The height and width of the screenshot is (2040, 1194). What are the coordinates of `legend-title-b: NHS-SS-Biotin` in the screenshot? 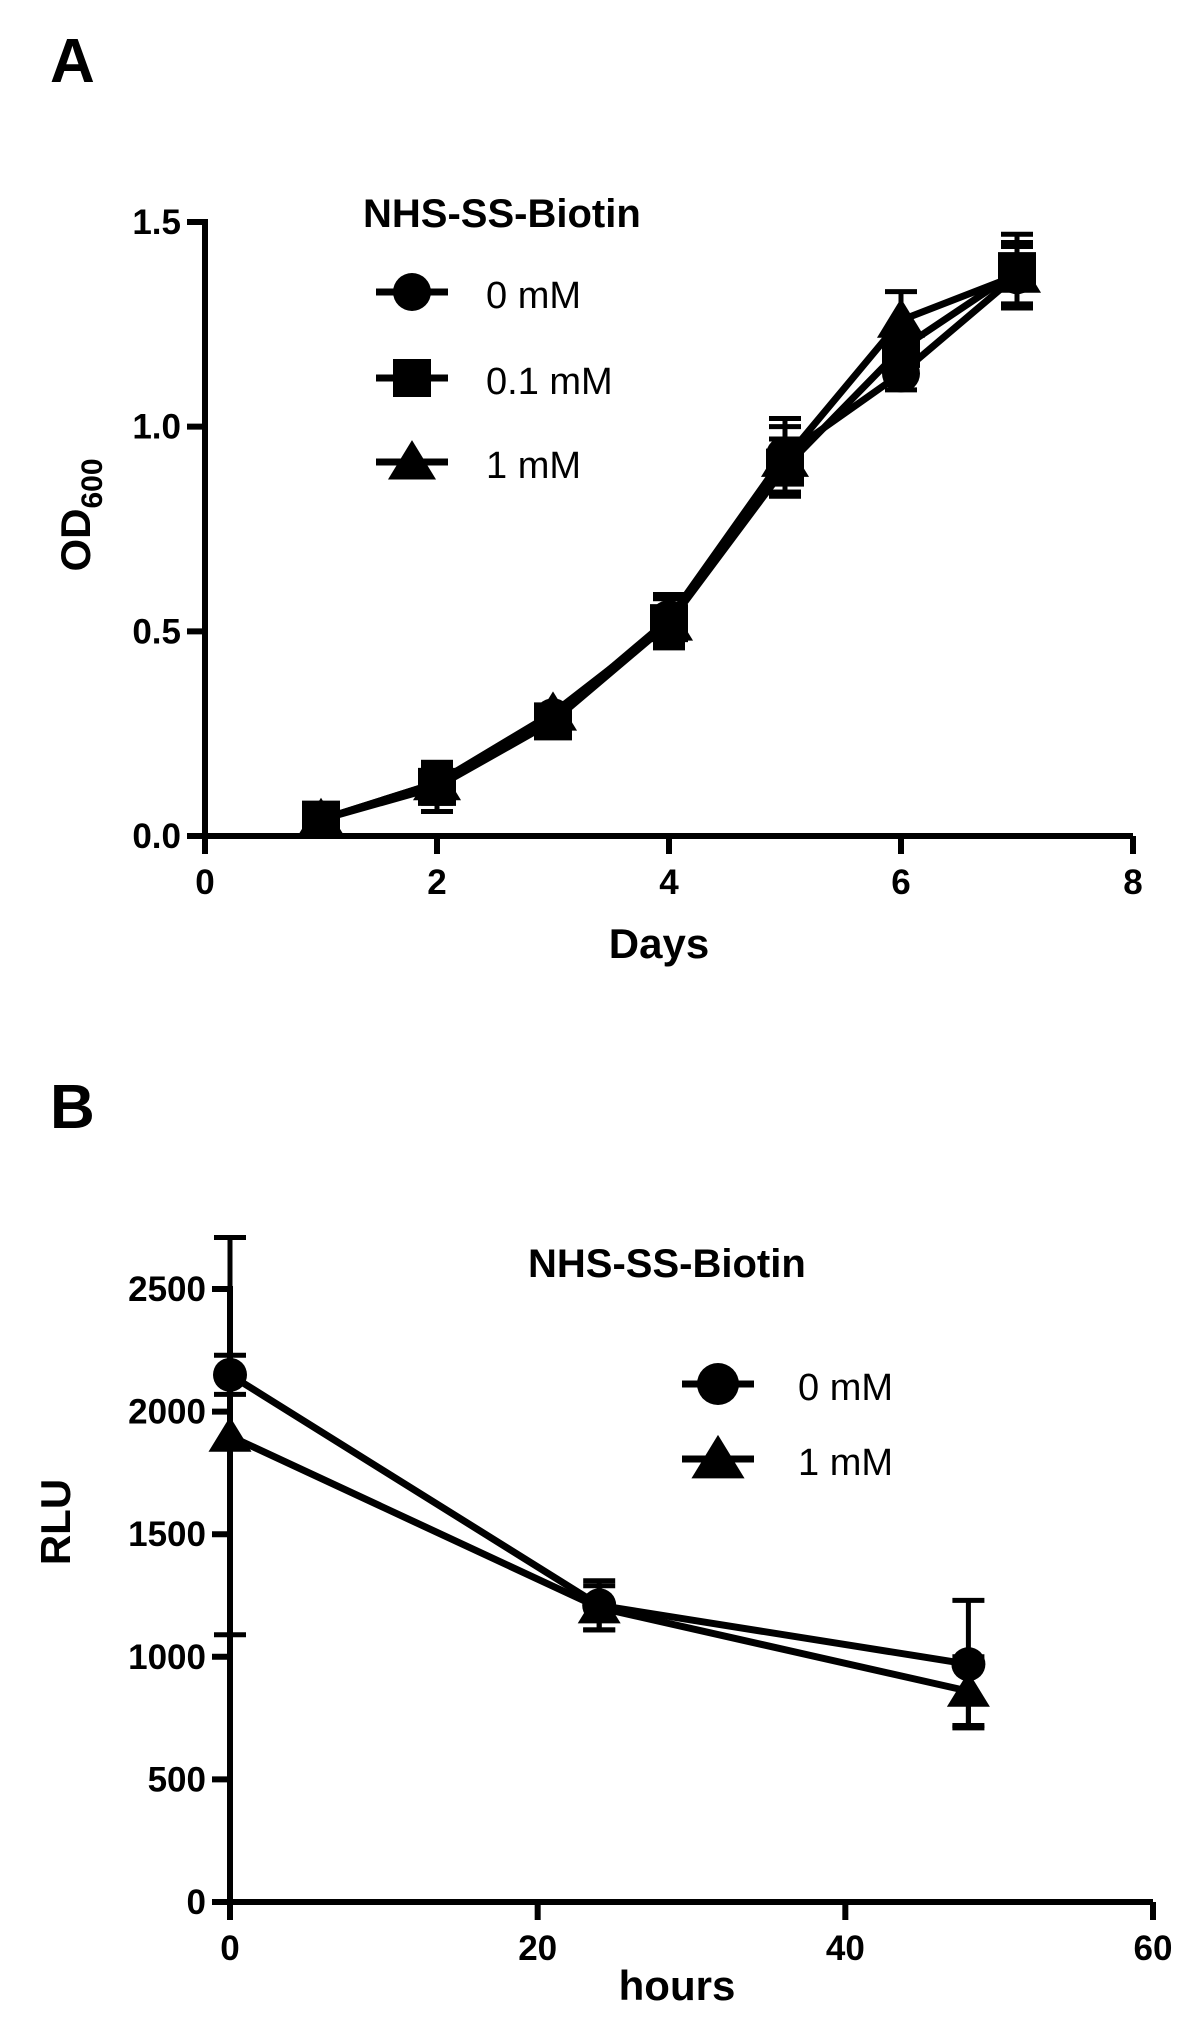 It's located at (667, 1264).